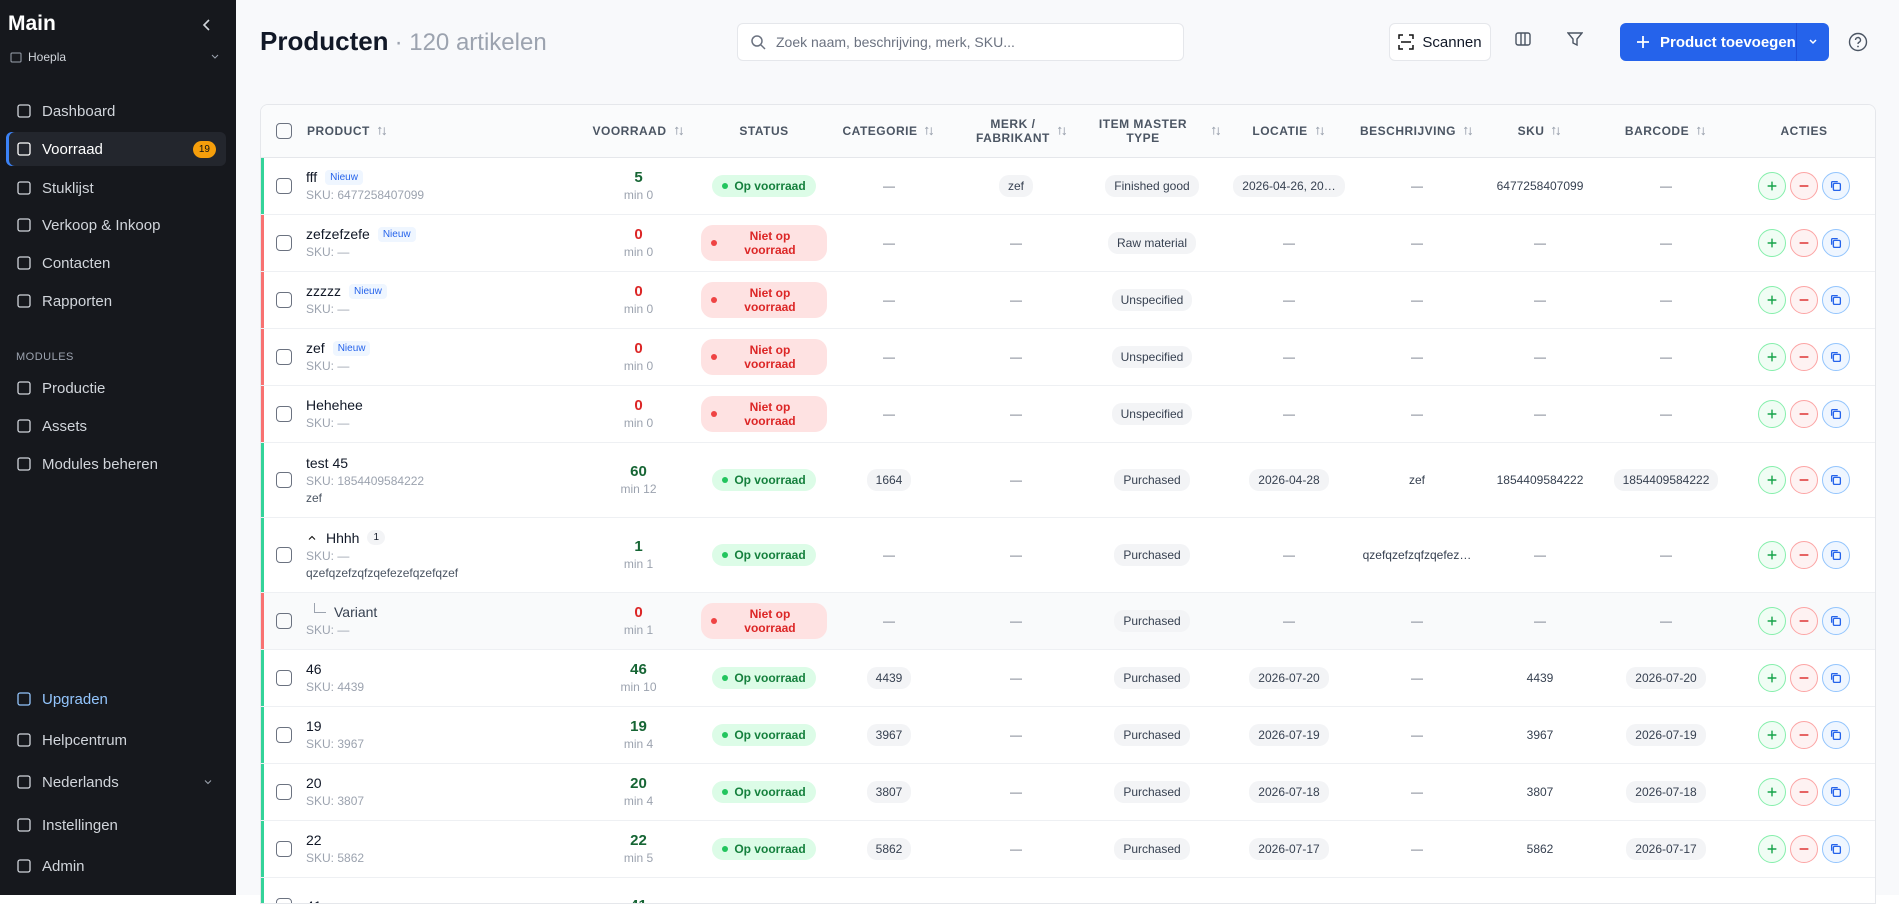 The height and width of the screenshot is (904, 1899). Describe the element at coordinates (1724, 42) in the screenshot. I see `add-button: Product toevoegen` at that location.